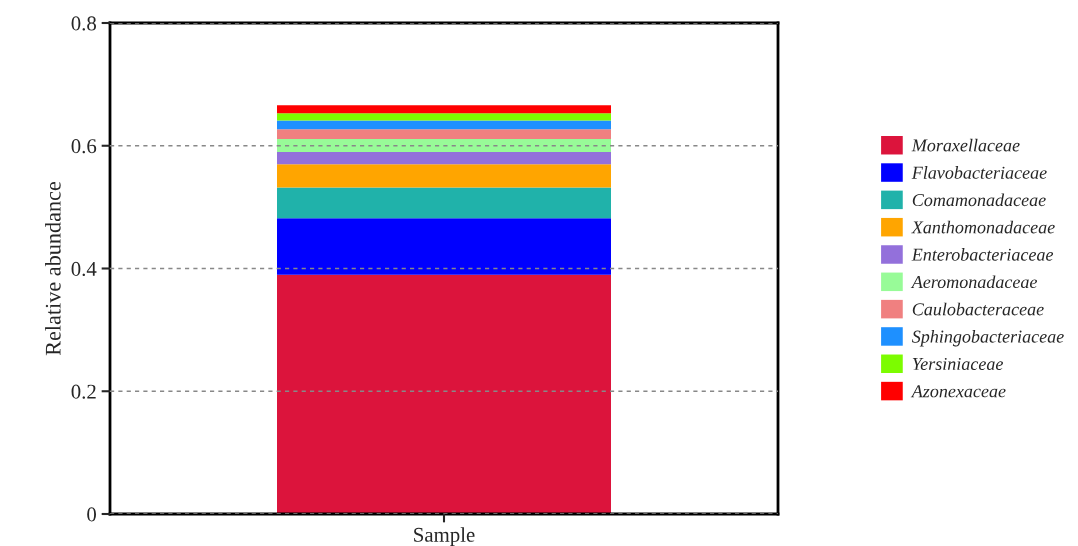 The height and width of the screenshot is (546, 1078). Describe the element at coordinates (979, 172) in the screenshot. I see `legend-label: Flavobacteriaceae` at that location.